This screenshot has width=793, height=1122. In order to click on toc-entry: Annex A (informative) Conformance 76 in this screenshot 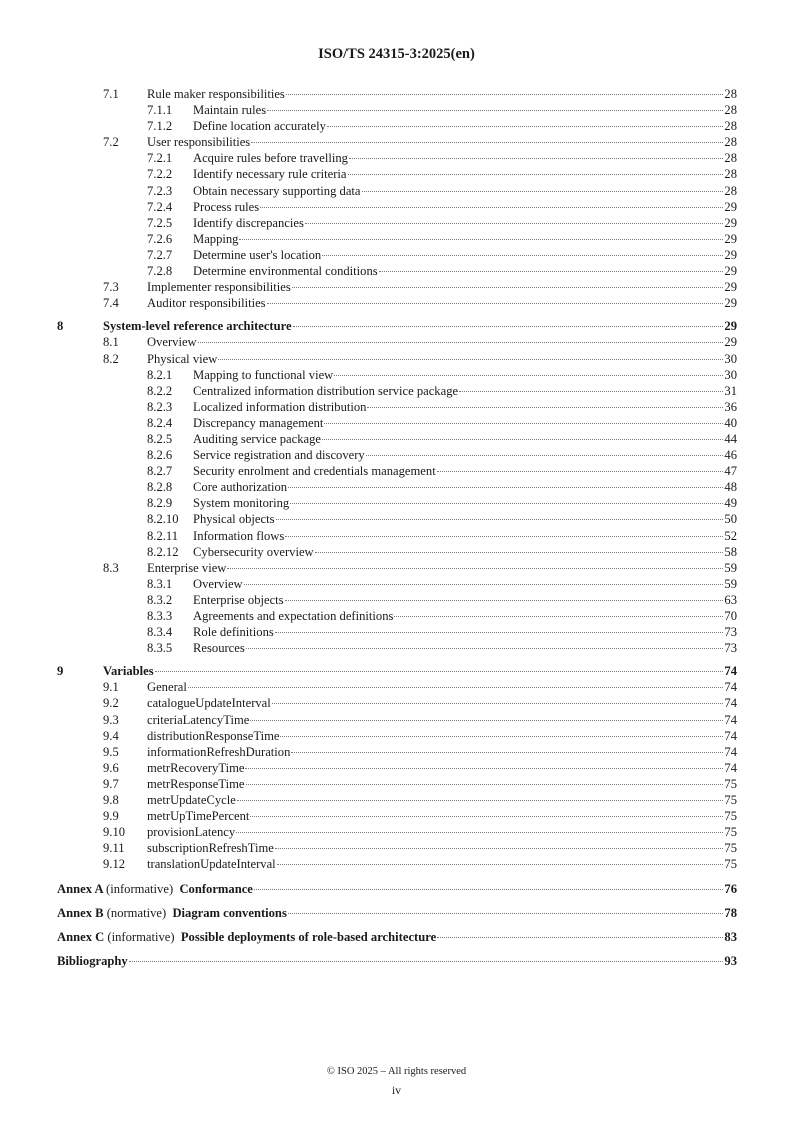, I will do `click(397, 889)`.